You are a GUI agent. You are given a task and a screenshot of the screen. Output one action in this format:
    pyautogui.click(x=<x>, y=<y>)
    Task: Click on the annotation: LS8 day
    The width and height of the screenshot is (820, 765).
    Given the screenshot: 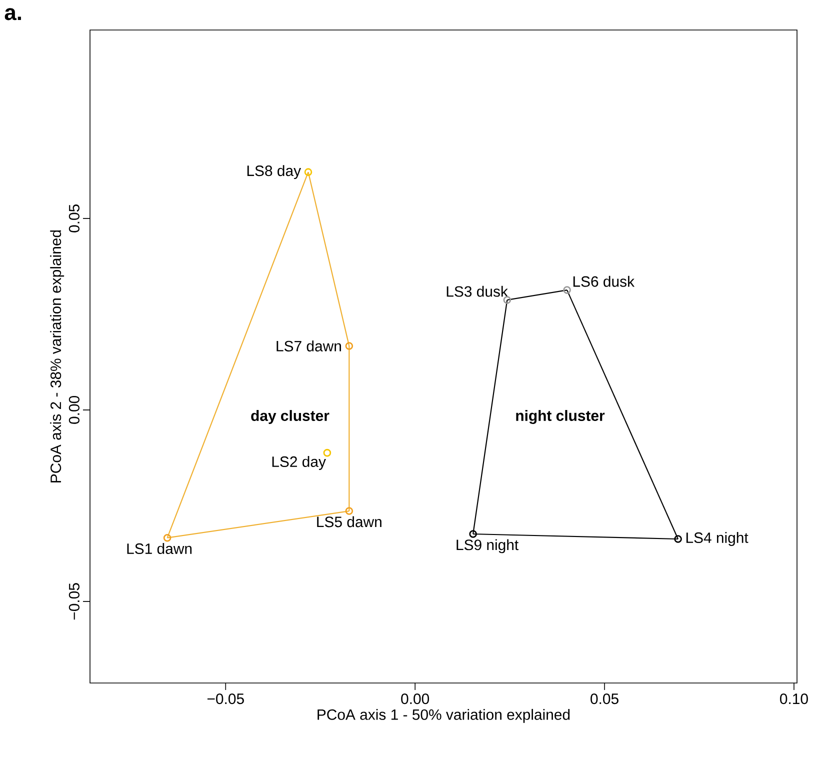 What is the action you would take?
    pyautogui.click(x=274, y=172)
    